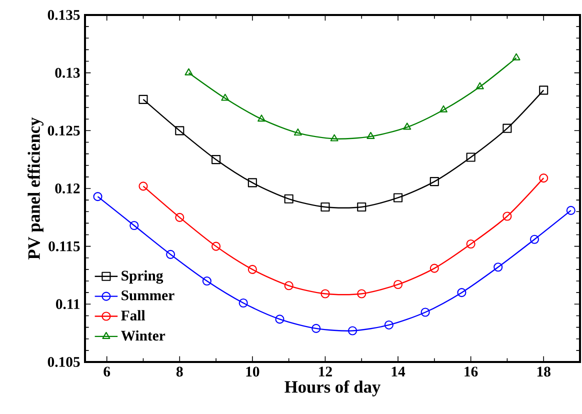 This screenshot has height=414, width=582. Describe the element at coordinates (64, 246) in the screenshot. I see `y-tick-label: 0.115` at that location.